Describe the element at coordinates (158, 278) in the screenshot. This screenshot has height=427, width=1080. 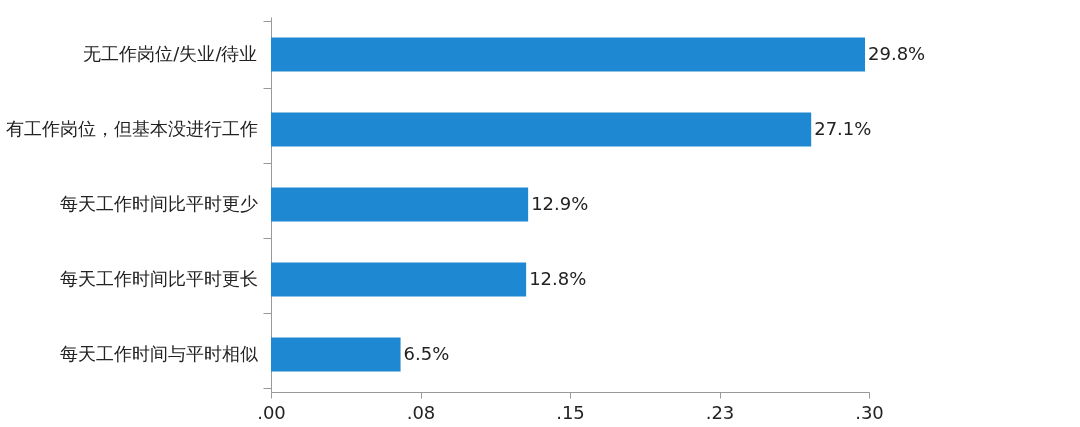
I see `y-tick-label: 每天工作时间比平时更长` at that location.